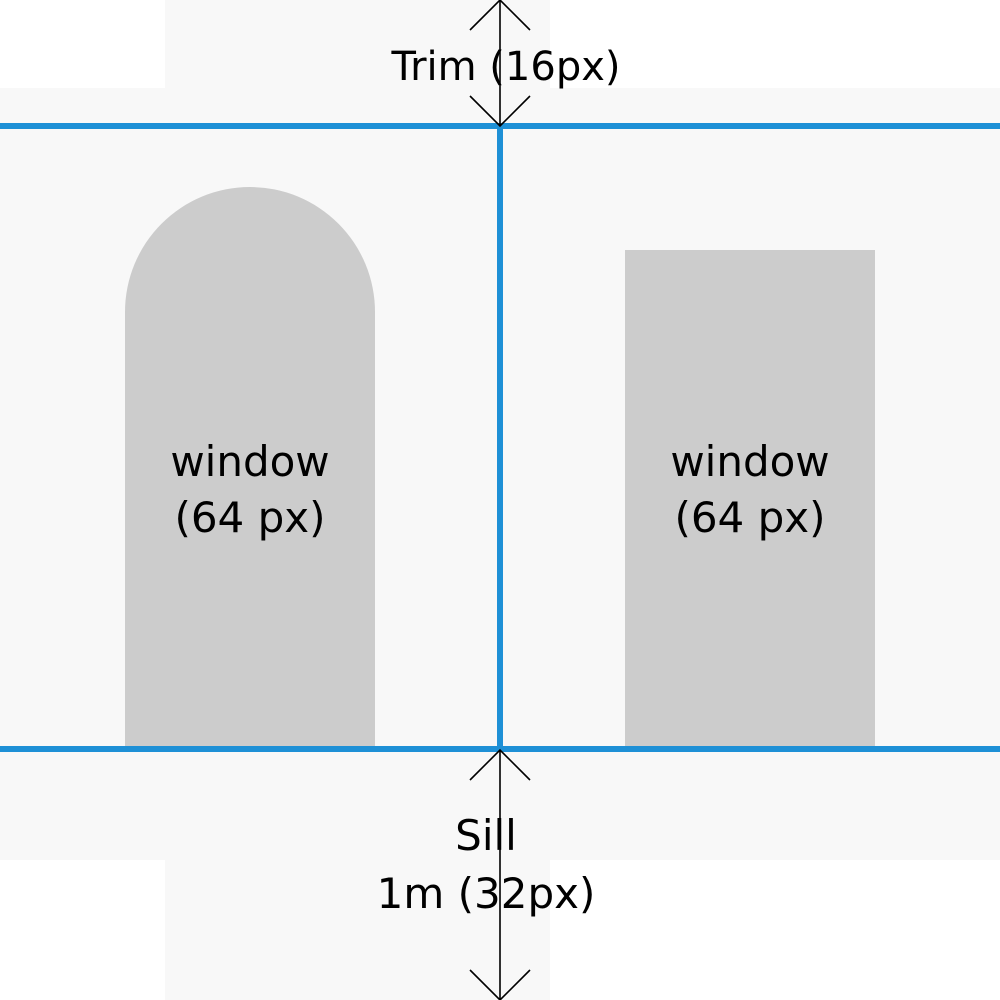 This screenshot has height=1000, width=1000. Describe the element at coordinates (486, 835) in the screenshot. I see `sill-label-line1: Sill` at that location.